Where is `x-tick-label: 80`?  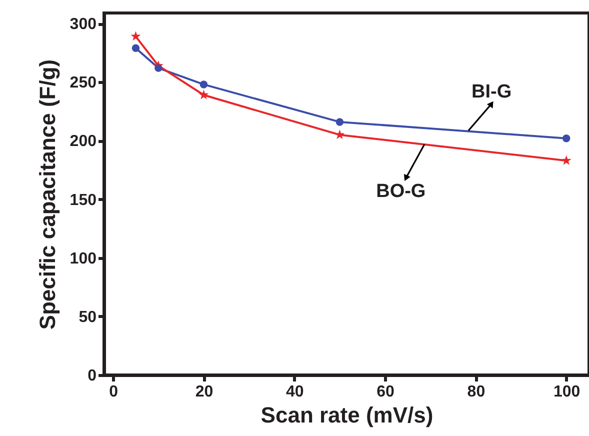 x-tick-label: 80 is located at coordinates (476, 392).